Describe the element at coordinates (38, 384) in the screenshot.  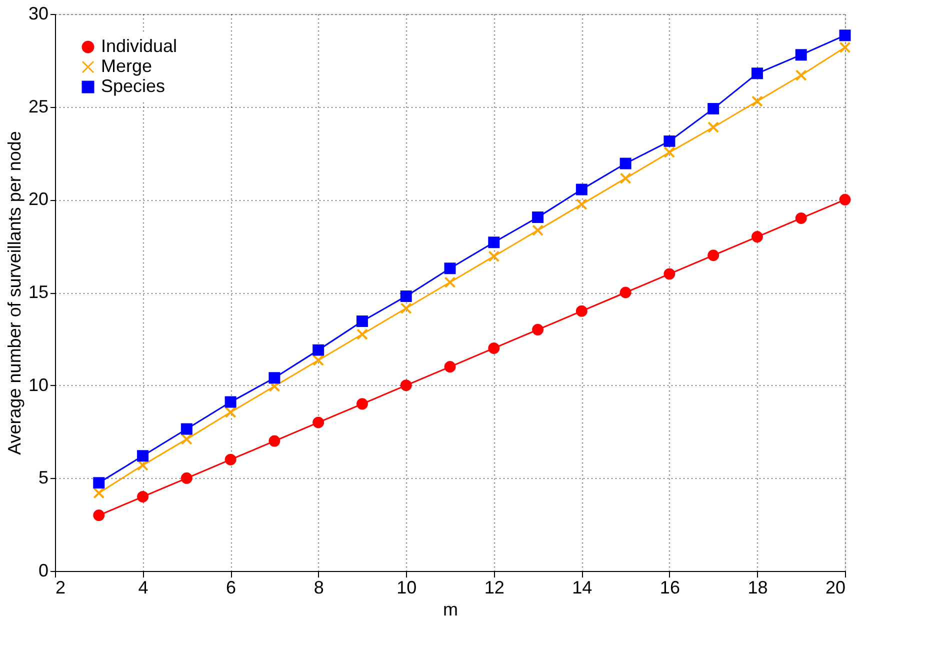
I see `y-tick-label: 10` at that location.